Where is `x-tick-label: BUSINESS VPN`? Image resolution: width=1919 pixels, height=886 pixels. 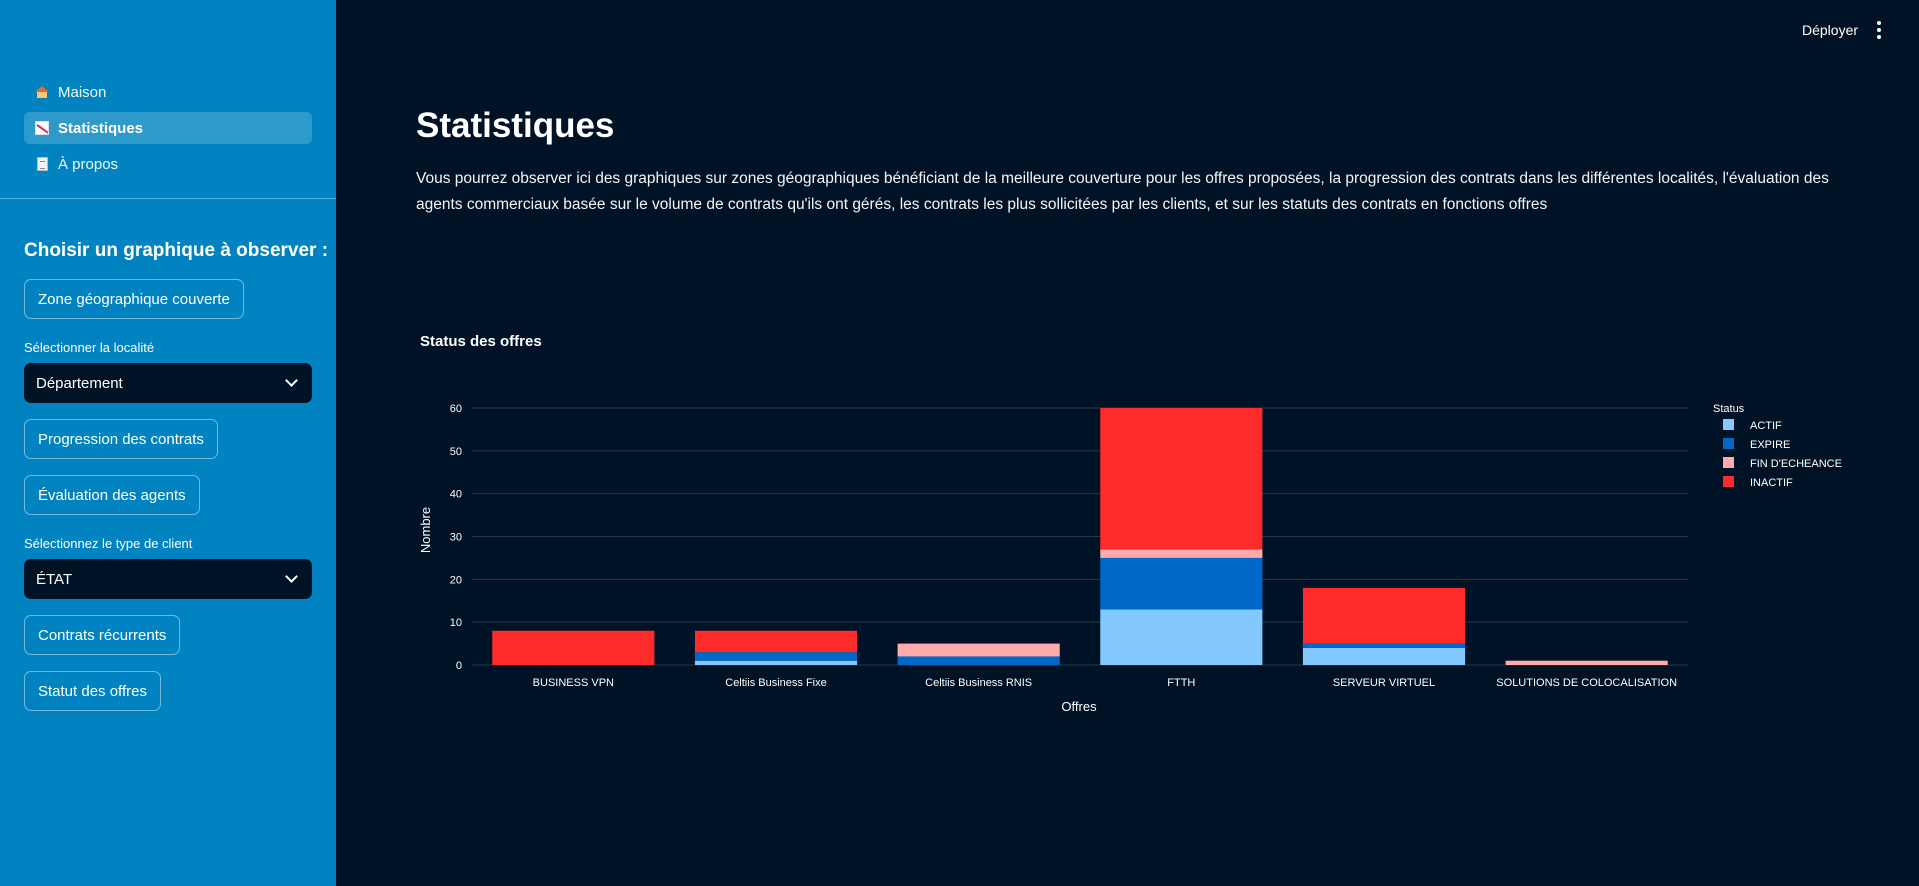 x-tick-label: BUSINESS VPN is located at coordinates (573, 683).